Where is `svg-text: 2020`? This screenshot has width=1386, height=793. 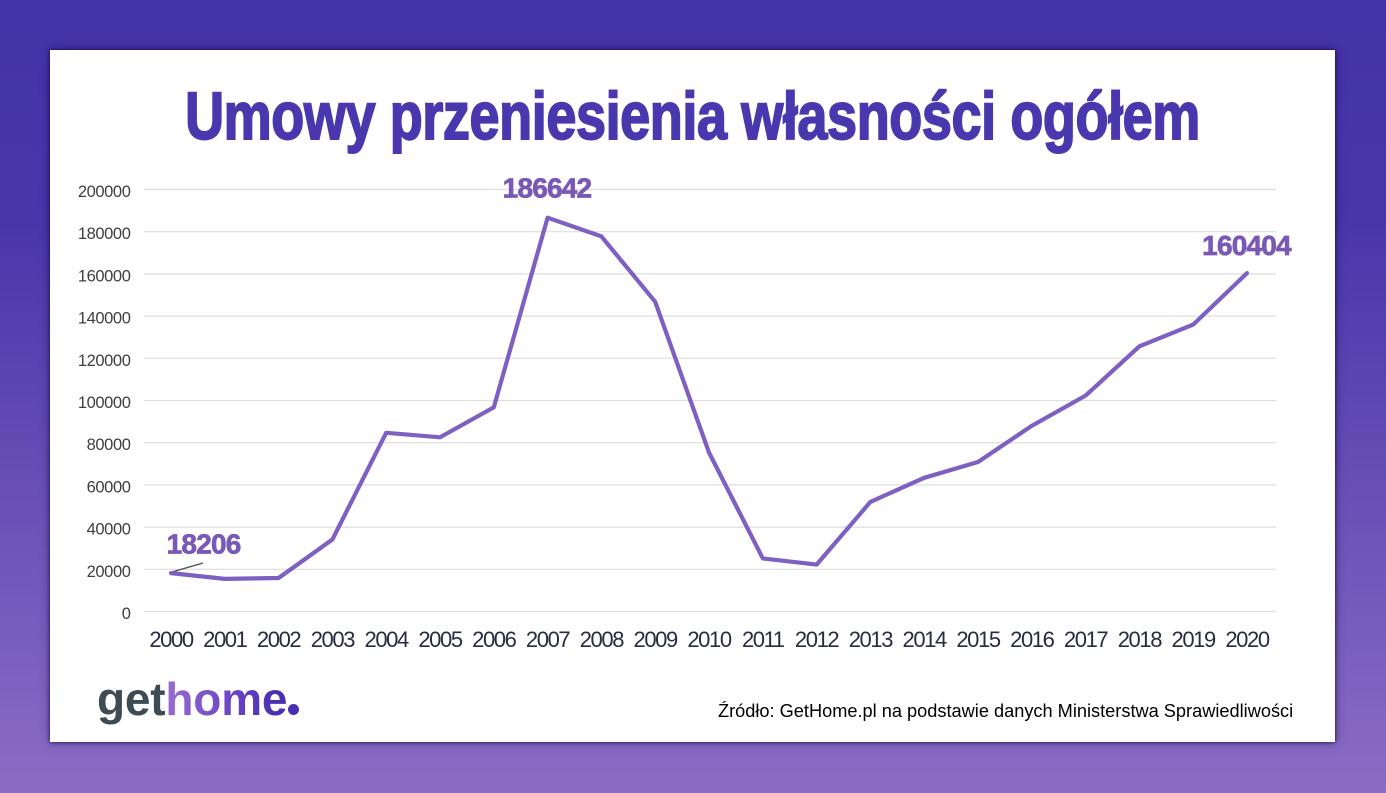 svg-text: 2020 is located at coordinates (1247, 639).